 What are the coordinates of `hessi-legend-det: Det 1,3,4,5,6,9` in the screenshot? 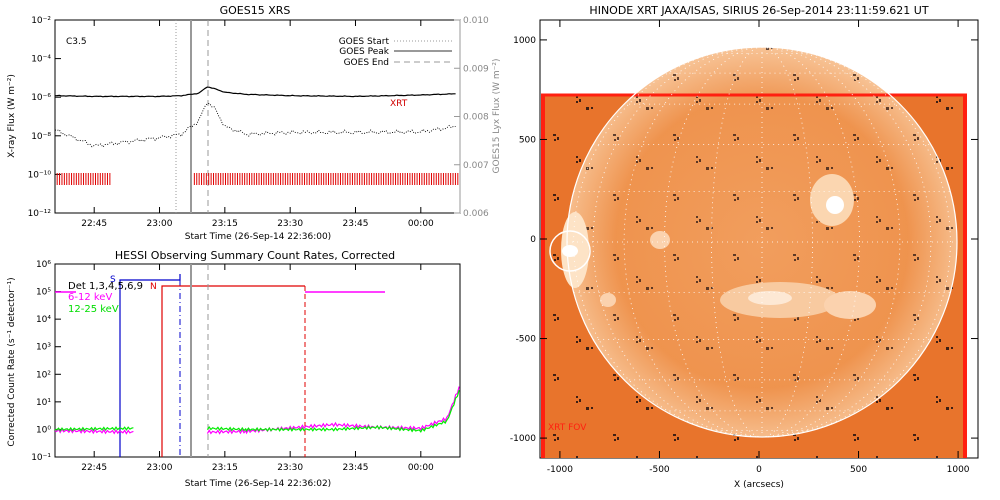 It's located at (105, 286).